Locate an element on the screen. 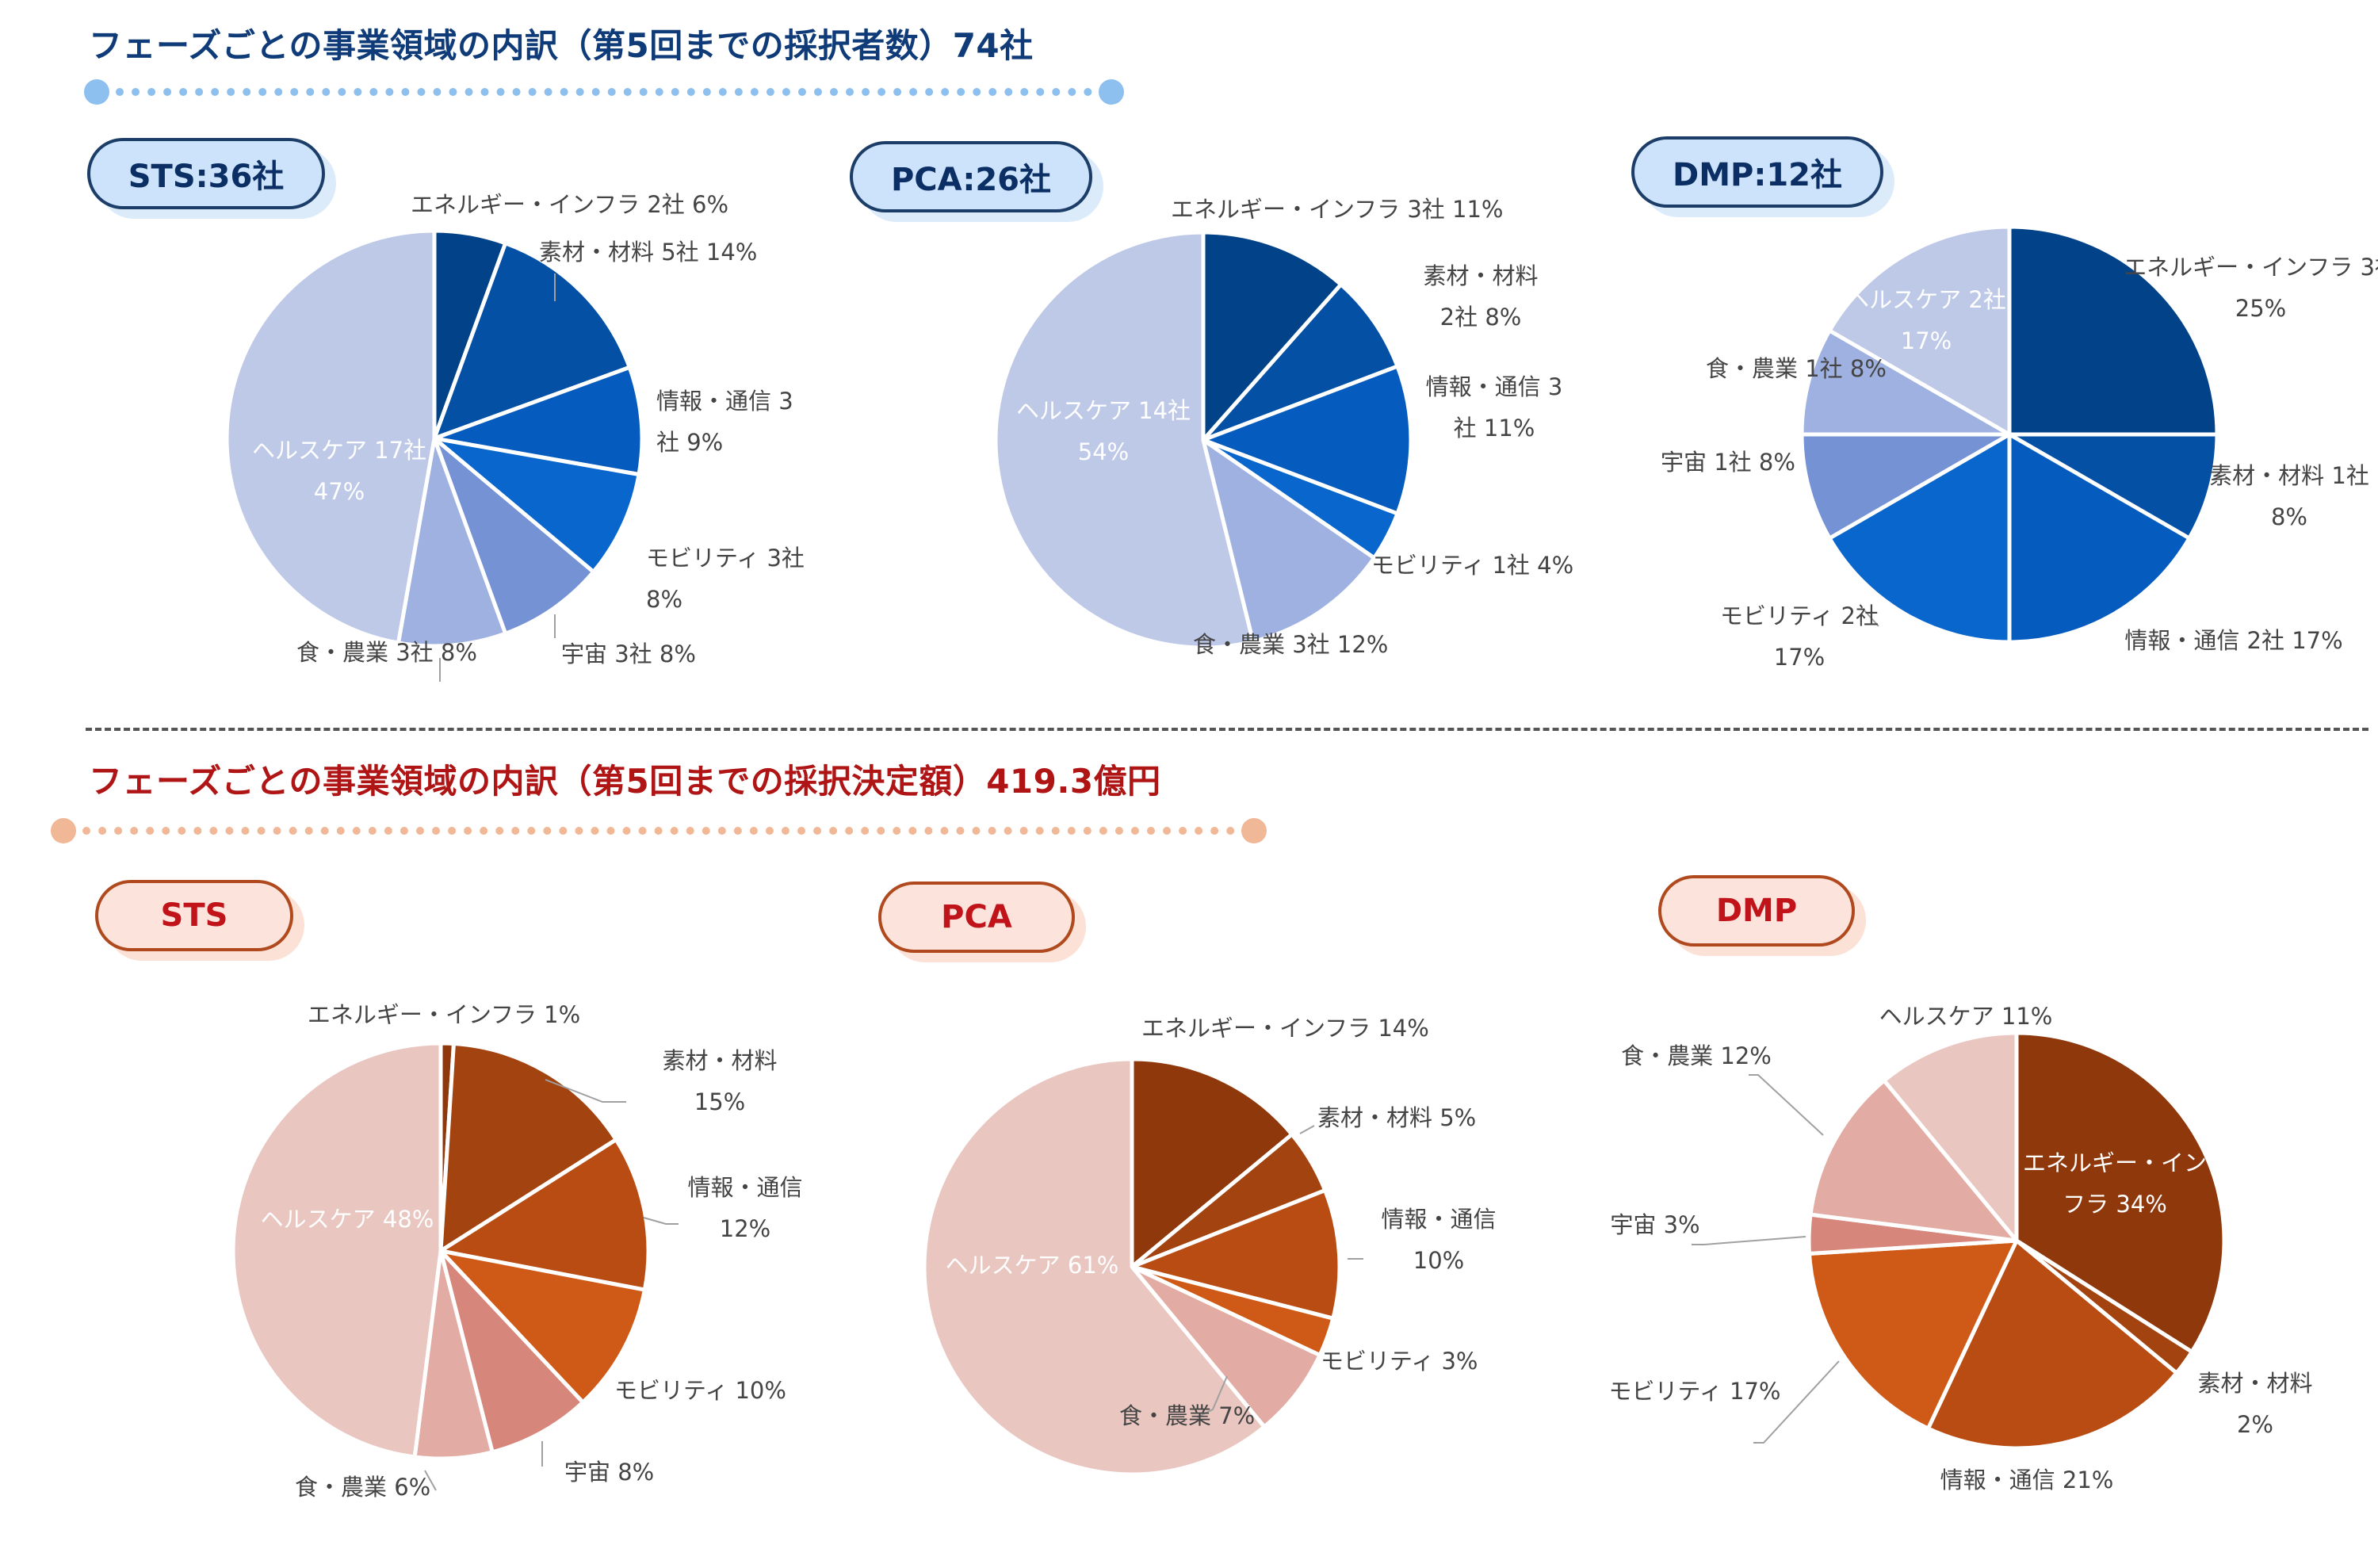 This screenshot has width=2378, height=1568. slice-label-2-1: 素材・材料 1社 8% is located at coordinates (2289, 496).